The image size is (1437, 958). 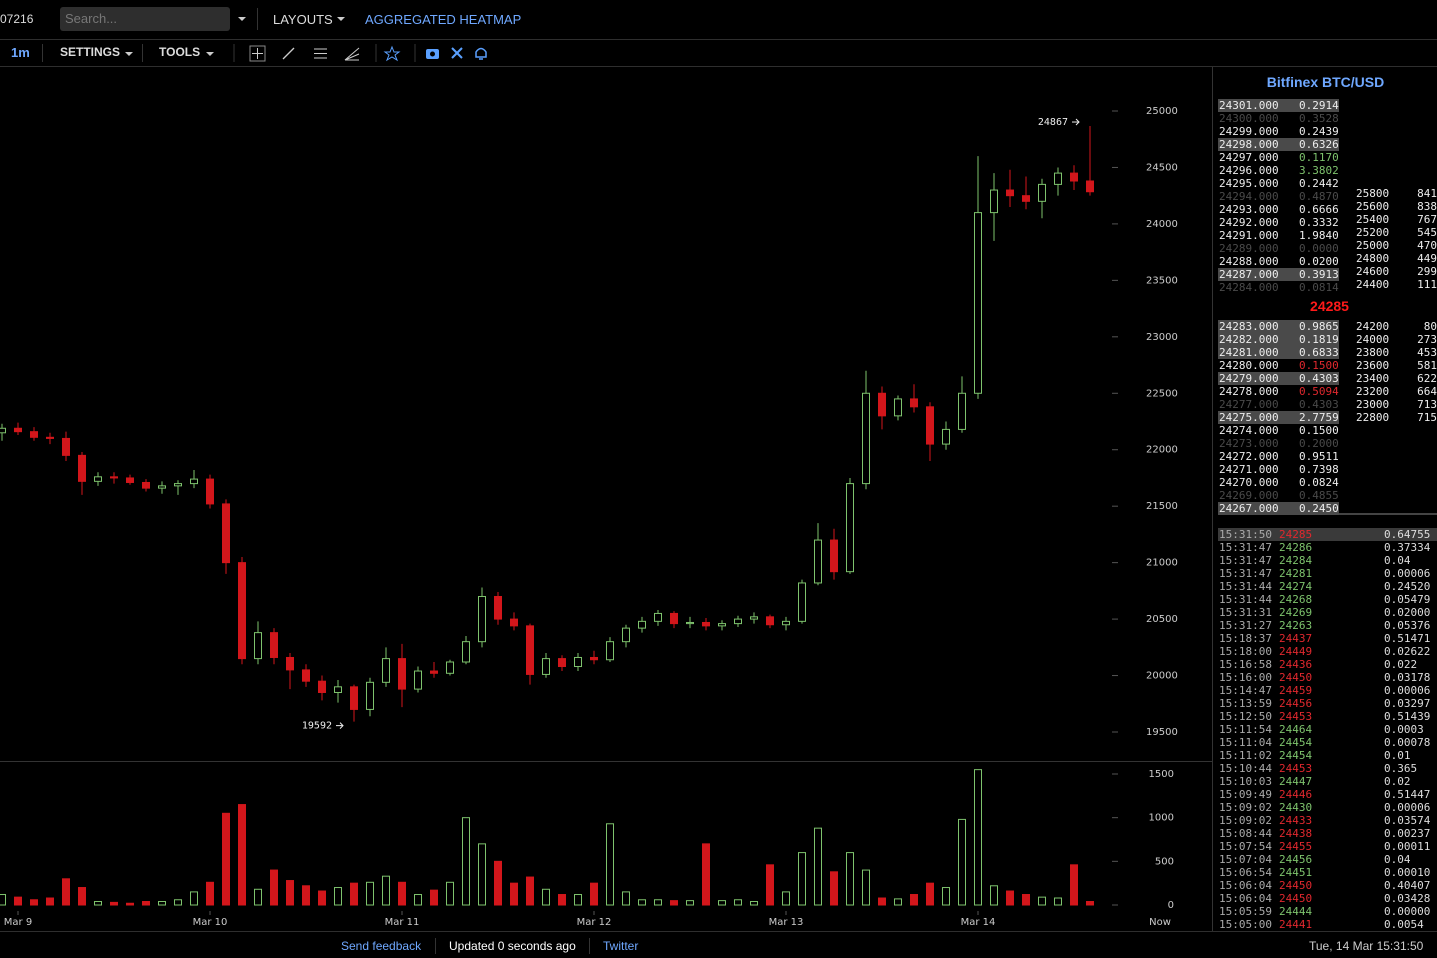 I want to click on interval-button: 1m, so click(x=20, y=52).